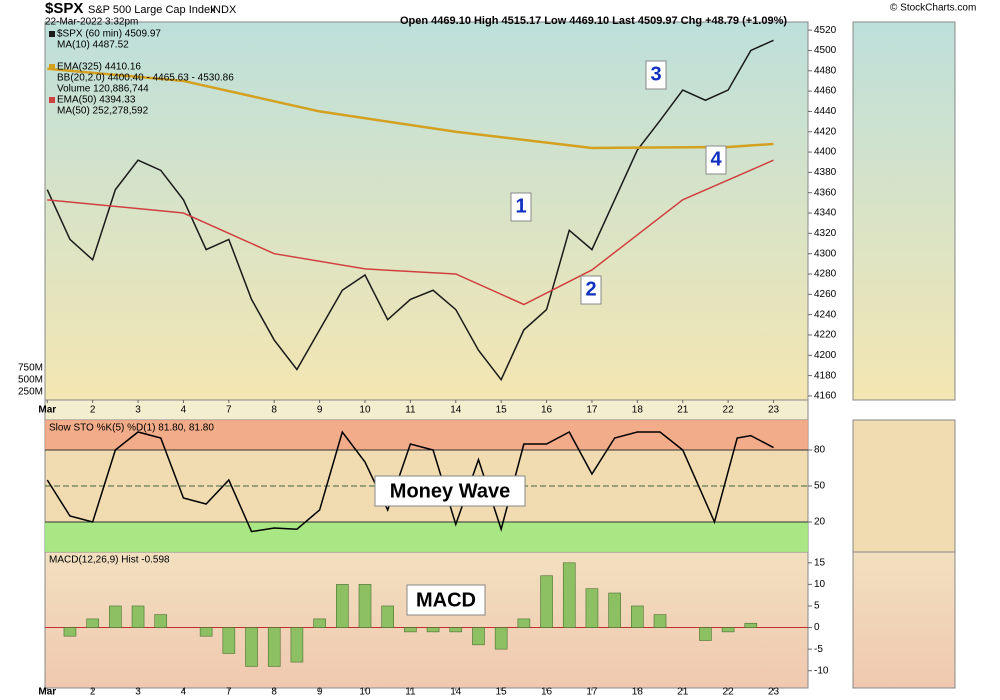  Describe the element at coordinates (426, 410) in the screenshot. I see `volume-strip` at that location.